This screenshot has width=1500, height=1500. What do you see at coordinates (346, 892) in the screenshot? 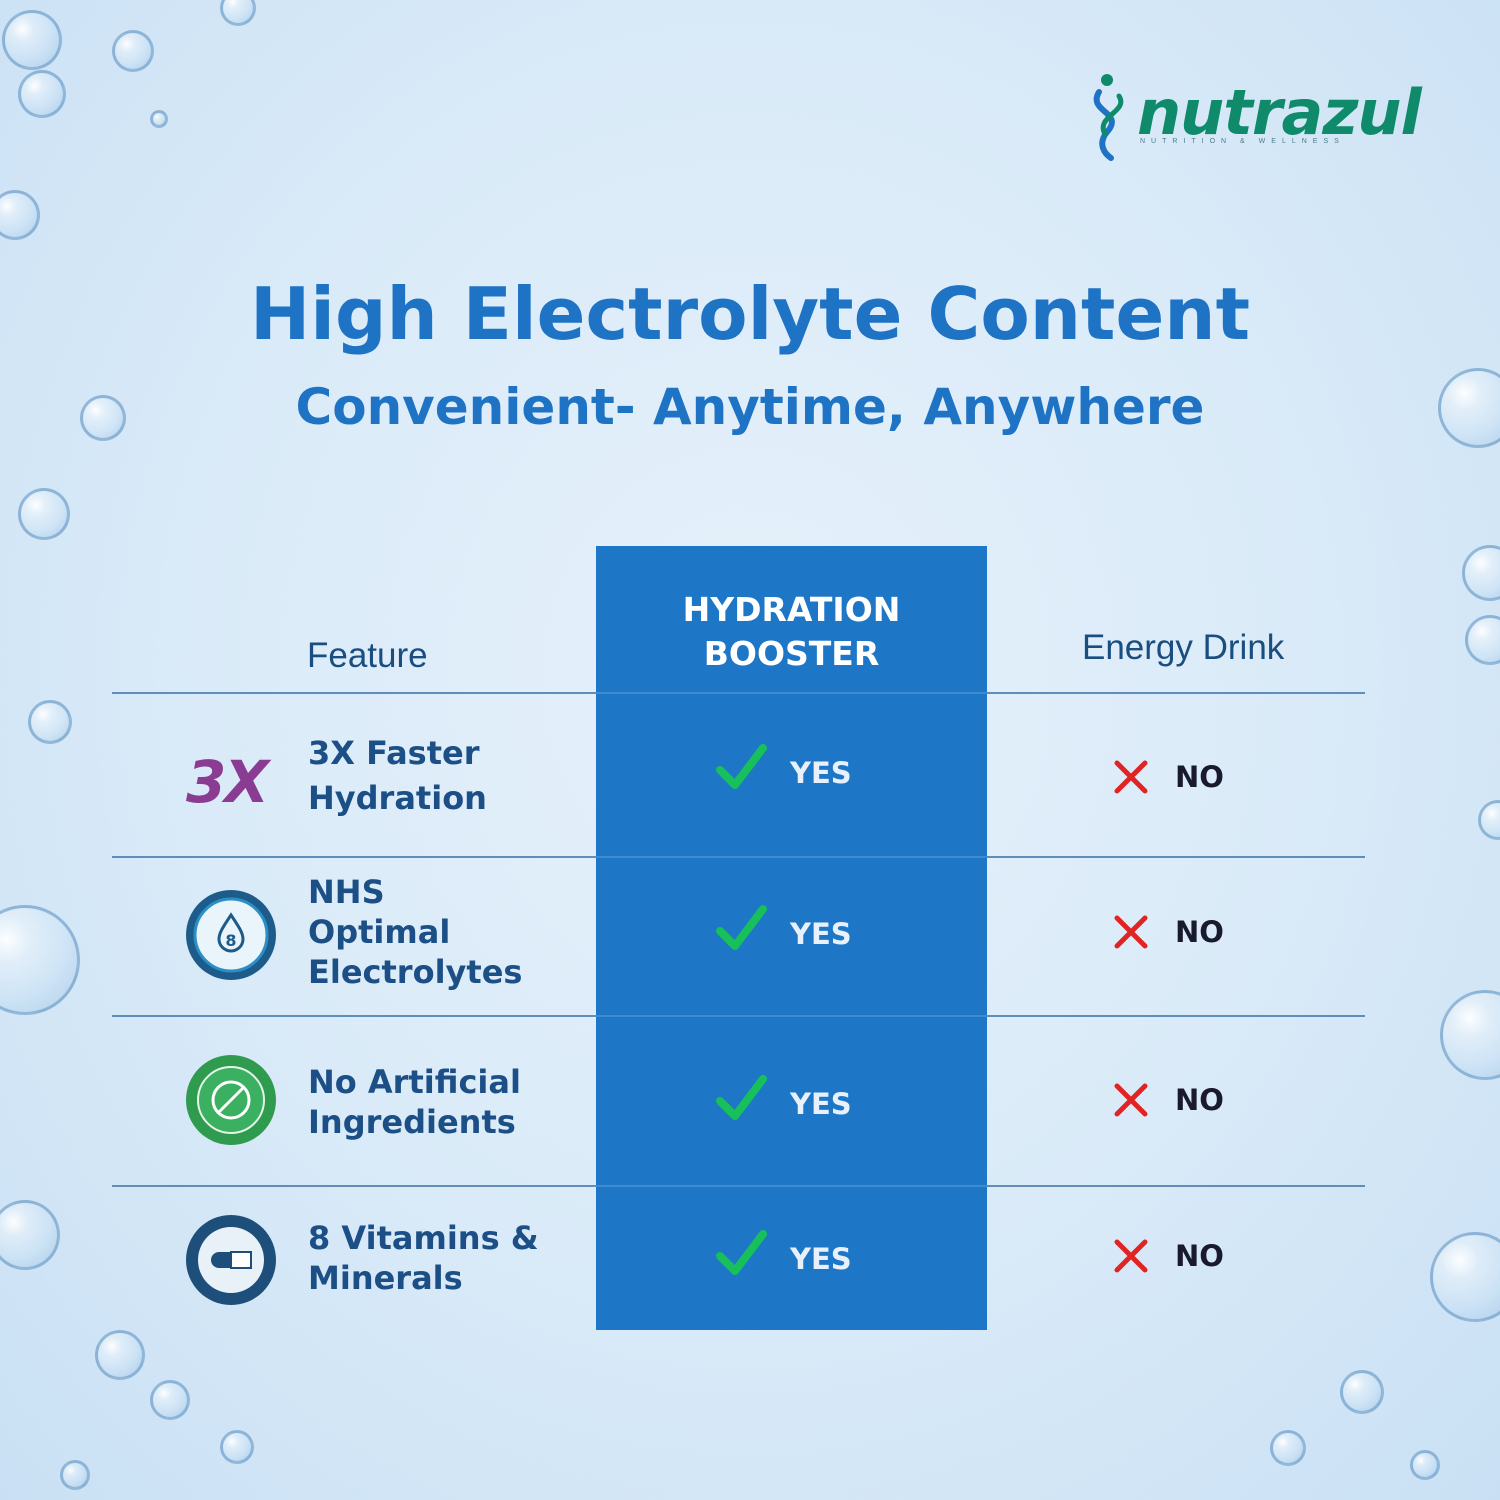
I see `feature-label-line: NHS` at bounding box center [346, 892].